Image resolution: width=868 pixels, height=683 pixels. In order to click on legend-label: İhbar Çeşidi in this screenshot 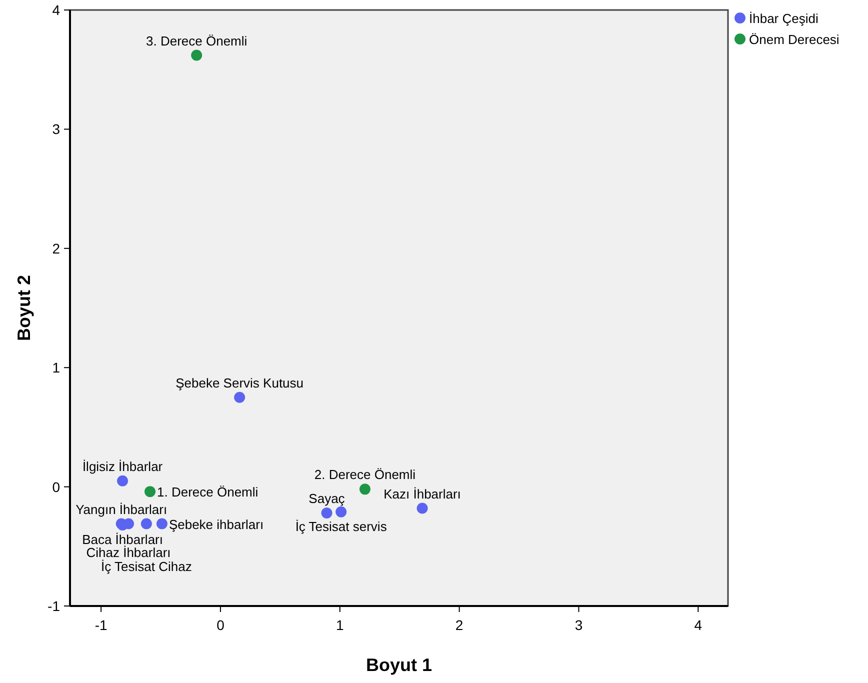, I will do `click(783, 18)`.